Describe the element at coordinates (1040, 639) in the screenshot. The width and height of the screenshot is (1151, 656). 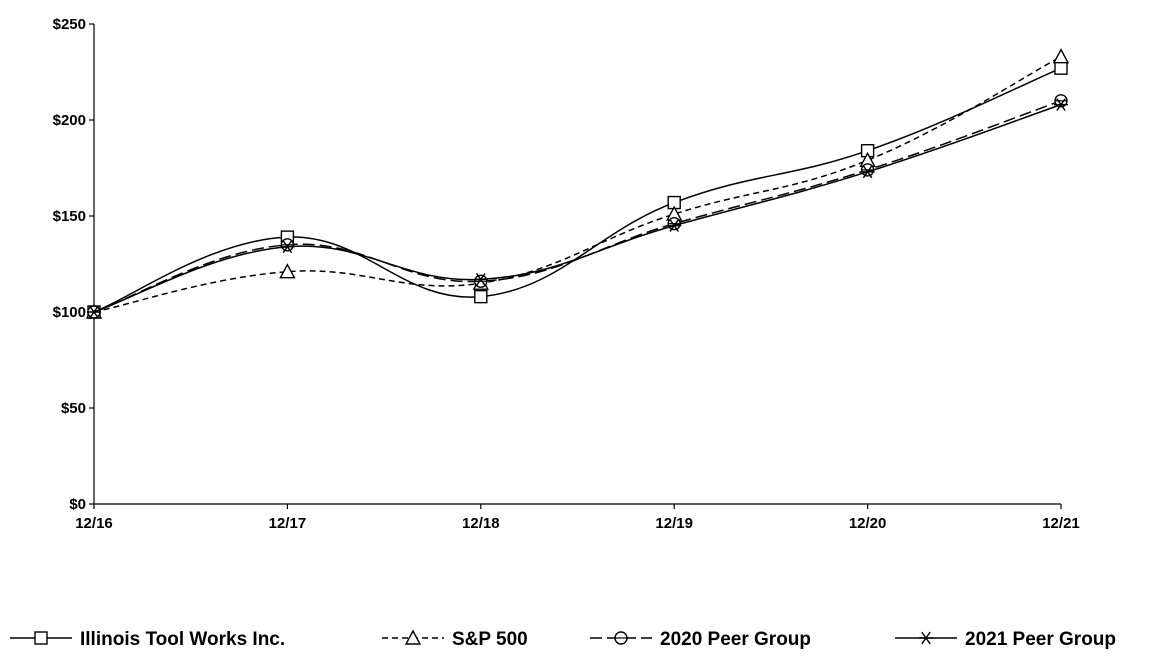
I see `legend-label: 2021 Peer Group` at that location.